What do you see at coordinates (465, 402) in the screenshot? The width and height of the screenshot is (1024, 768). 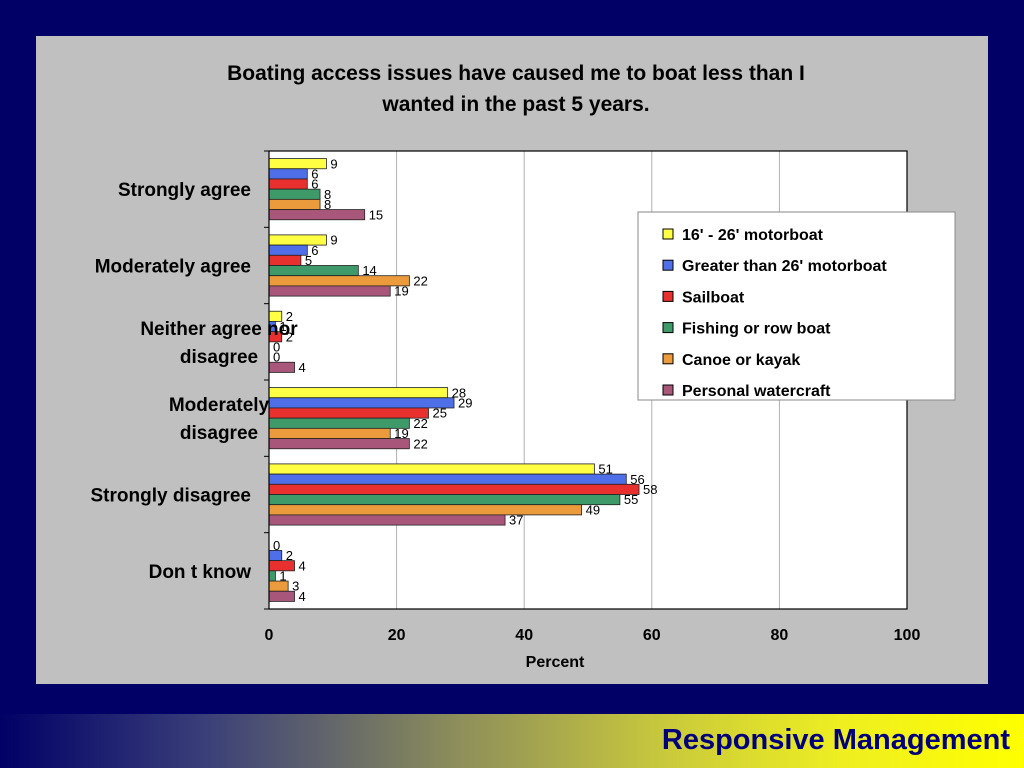 I see `data-label: 29` at bounding box center [465, 402].